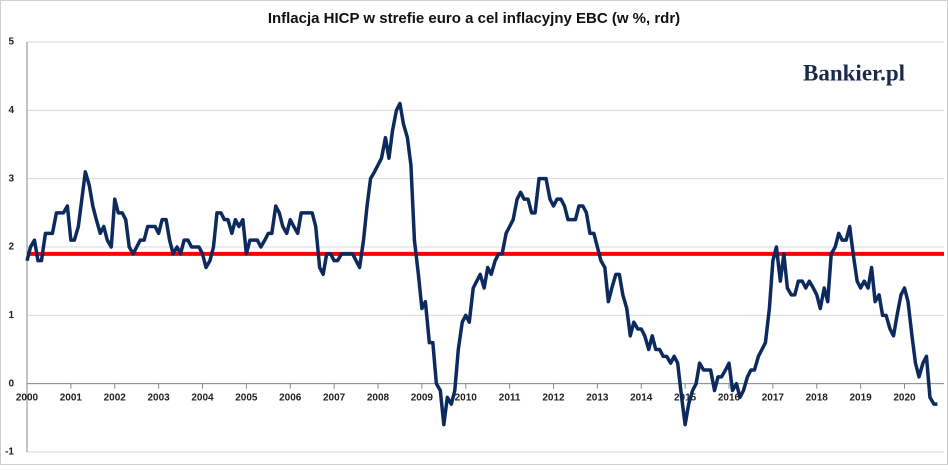  I want to click on x-tick-label: 2000, so click(27, 397).